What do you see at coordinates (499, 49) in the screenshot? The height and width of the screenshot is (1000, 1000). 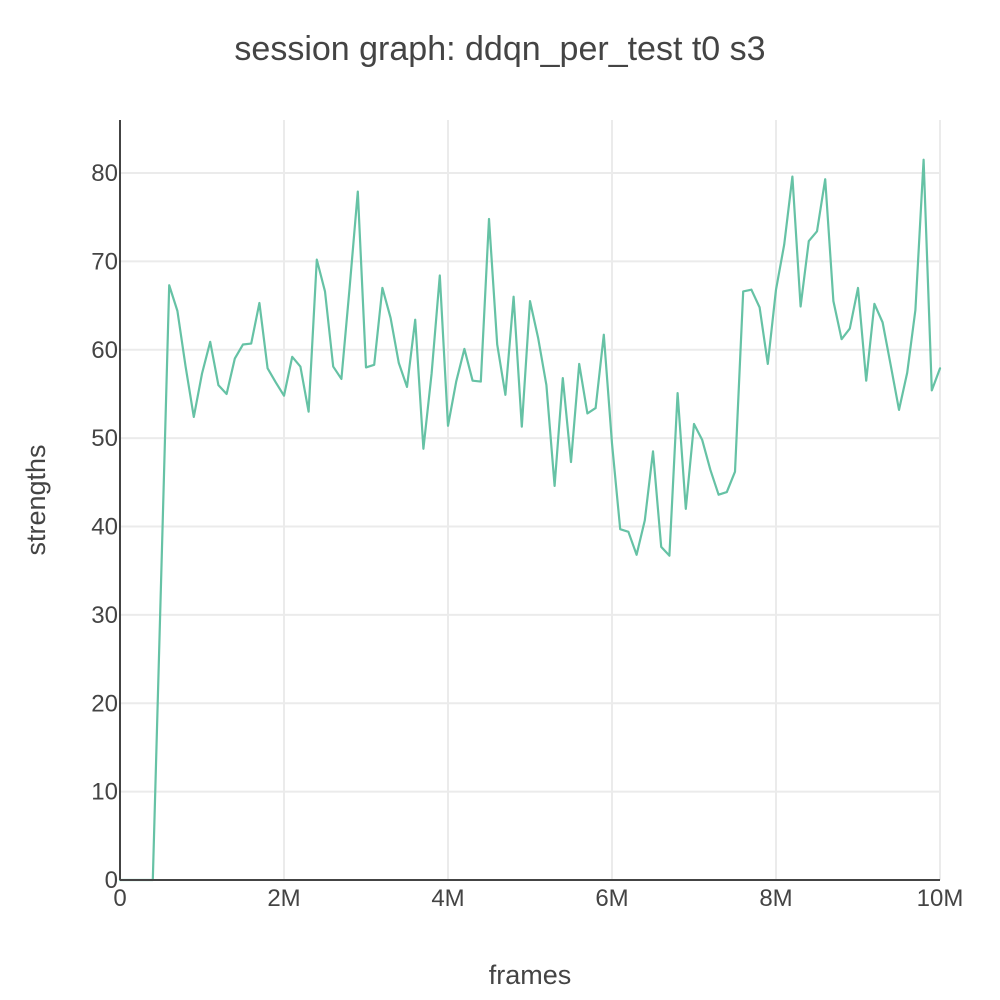 I see `chart-title: session graph: ddqn_per_test t0 s3` at bounding box center [499, 49].